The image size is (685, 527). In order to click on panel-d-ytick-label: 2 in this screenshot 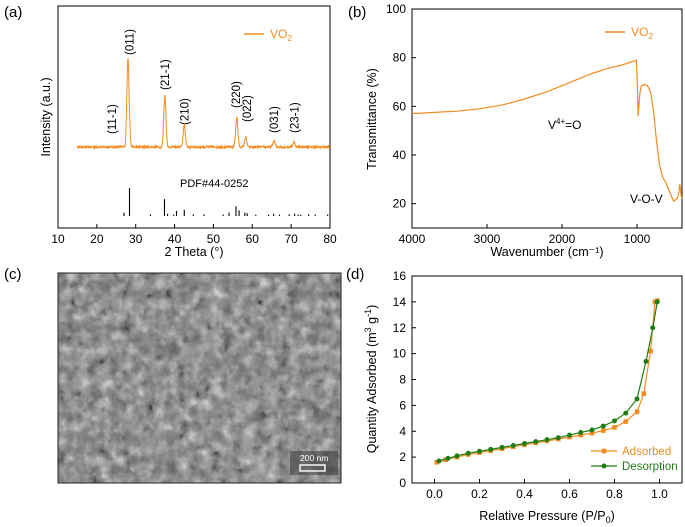, I will do `click(402, 457)`.